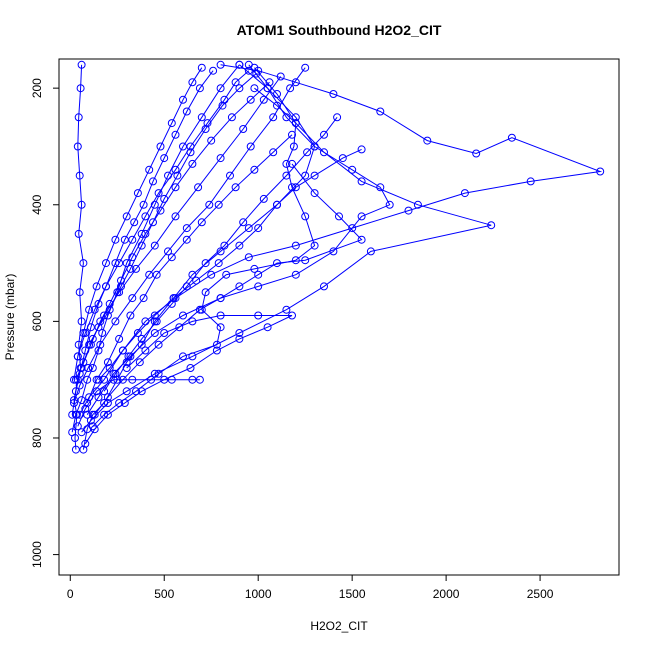  Describe the element at coordinates (339, 30) in the screenshot. I see `chart-title: ATOM1 Southbound H2O2_CIT` at that location.